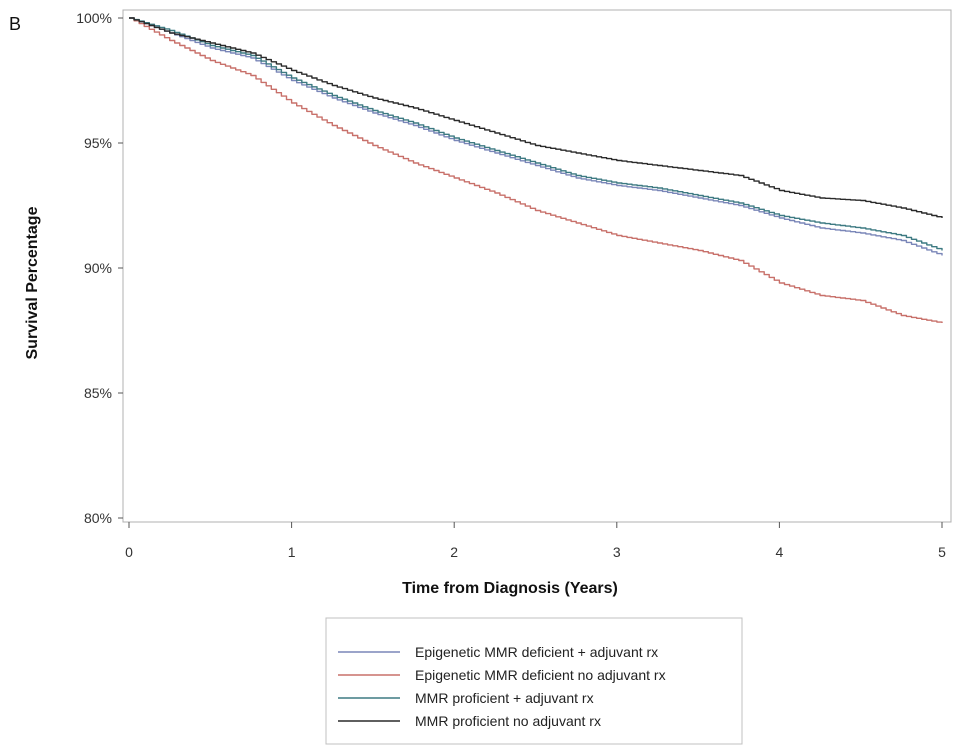 This screenshot has width=961, height=754. What do you see at coordinates (292, 552) in the screenshot?
I see `x-tick-label: 1` at bounding box center [292, 552].